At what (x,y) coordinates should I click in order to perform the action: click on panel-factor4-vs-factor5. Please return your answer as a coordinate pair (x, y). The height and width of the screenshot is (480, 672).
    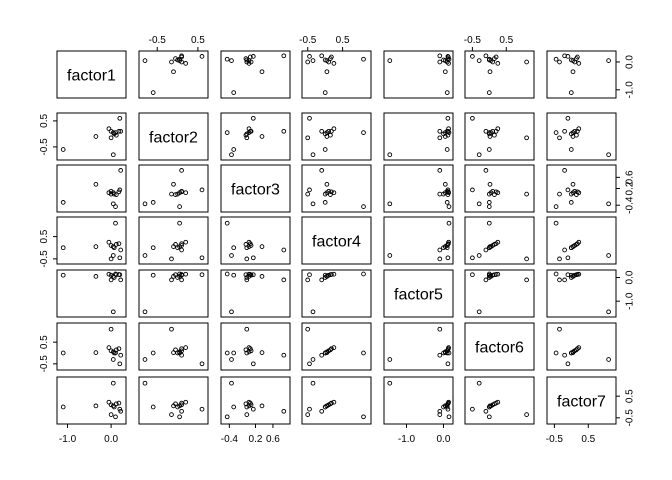
    Looking at the image, I should click on (418, 240).